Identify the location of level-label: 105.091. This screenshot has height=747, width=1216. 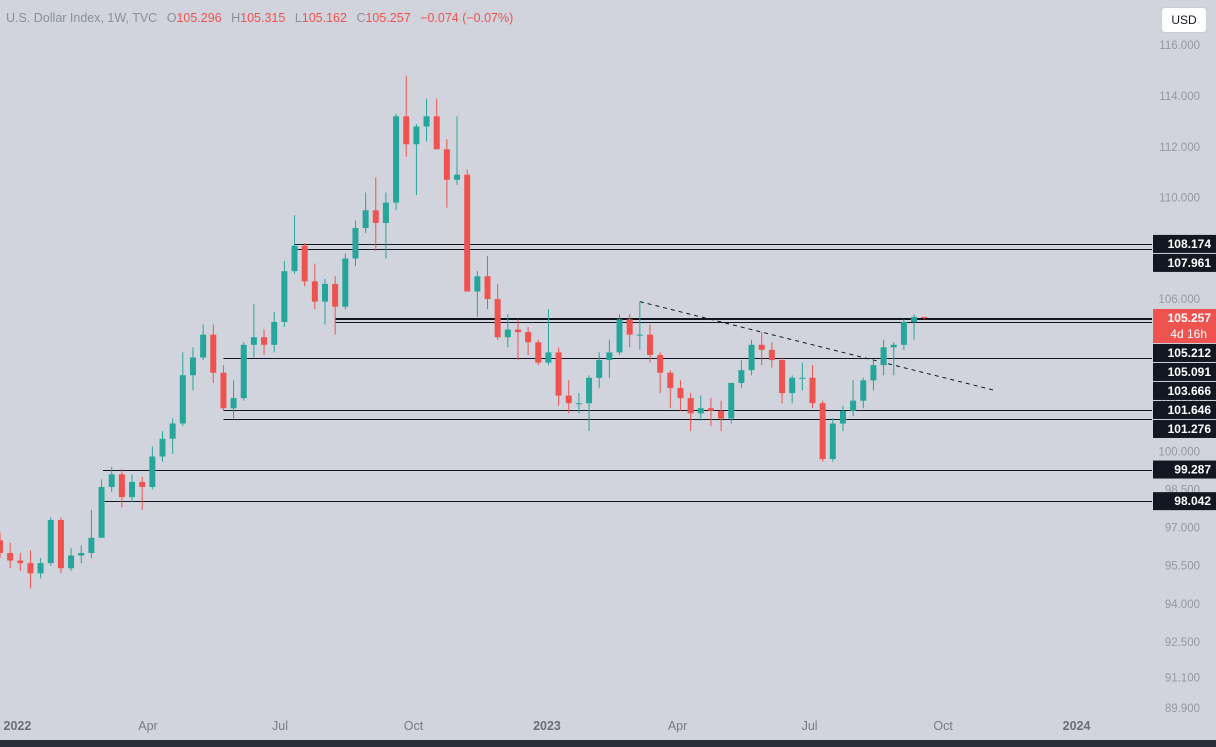
(1184, 371).